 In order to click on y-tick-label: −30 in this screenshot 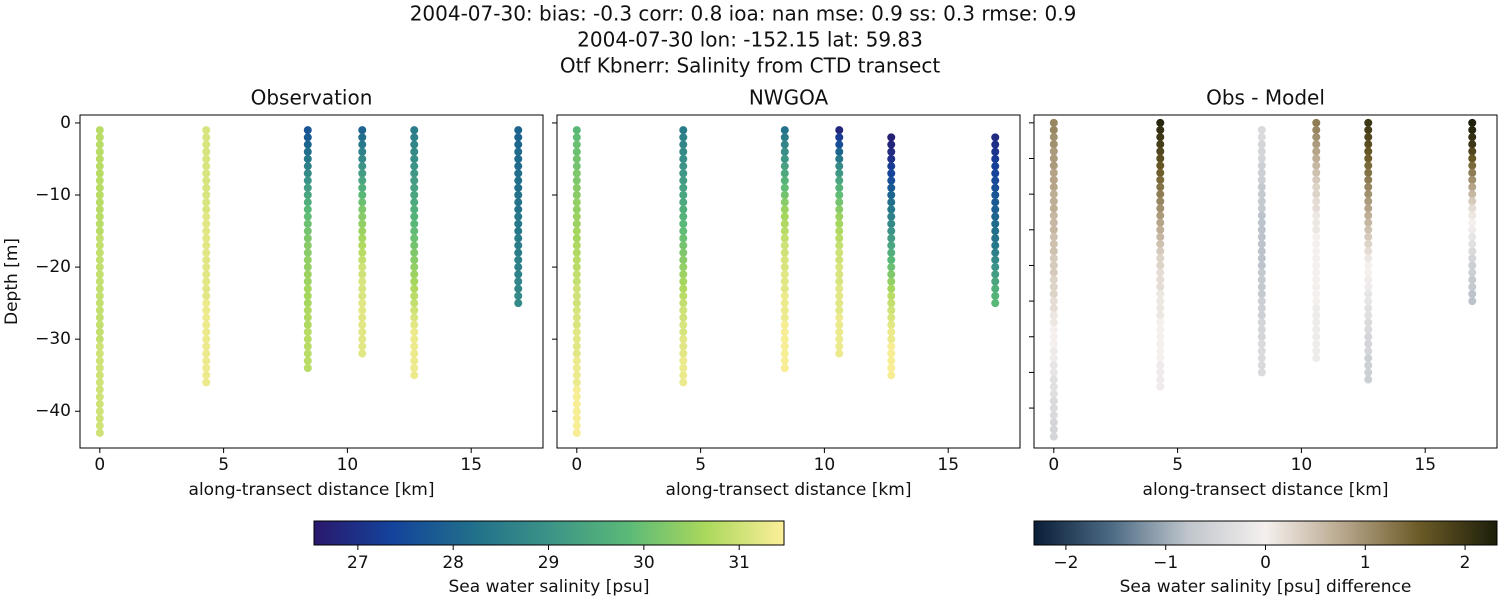, I will do `click(53, 339)`.